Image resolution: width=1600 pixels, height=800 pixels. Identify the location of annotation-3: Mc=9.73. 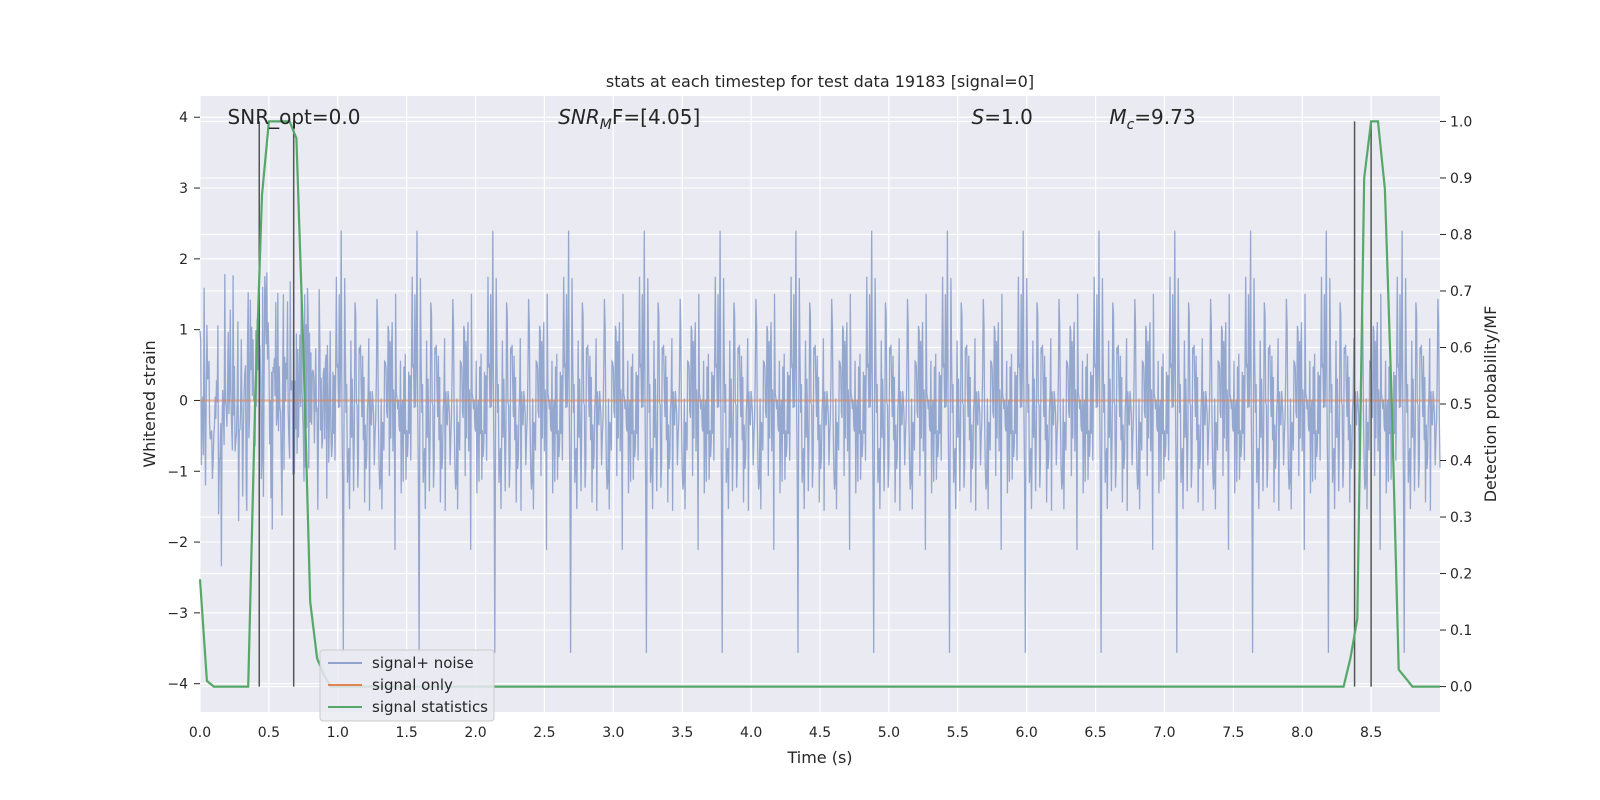
(1152, 119).